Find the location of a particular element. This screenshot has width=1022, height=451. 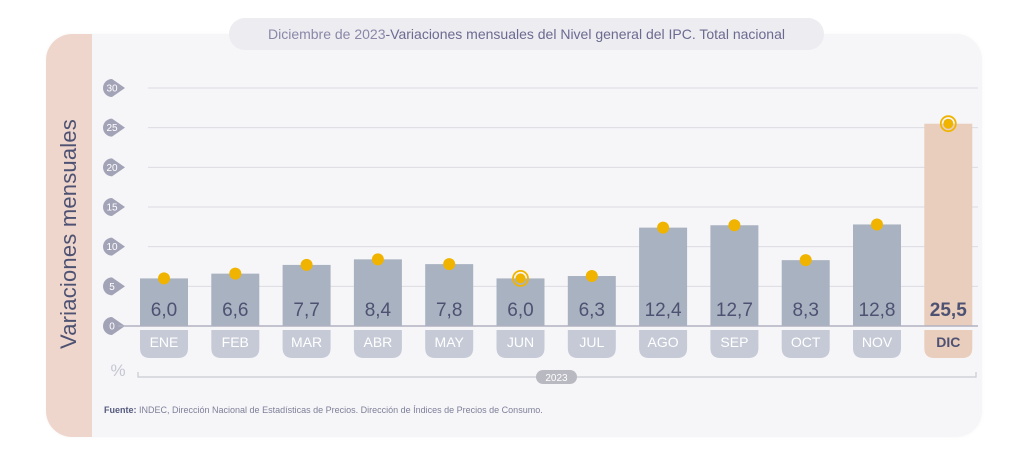

value-label: 25,5 is located at coordinates (948, 310).